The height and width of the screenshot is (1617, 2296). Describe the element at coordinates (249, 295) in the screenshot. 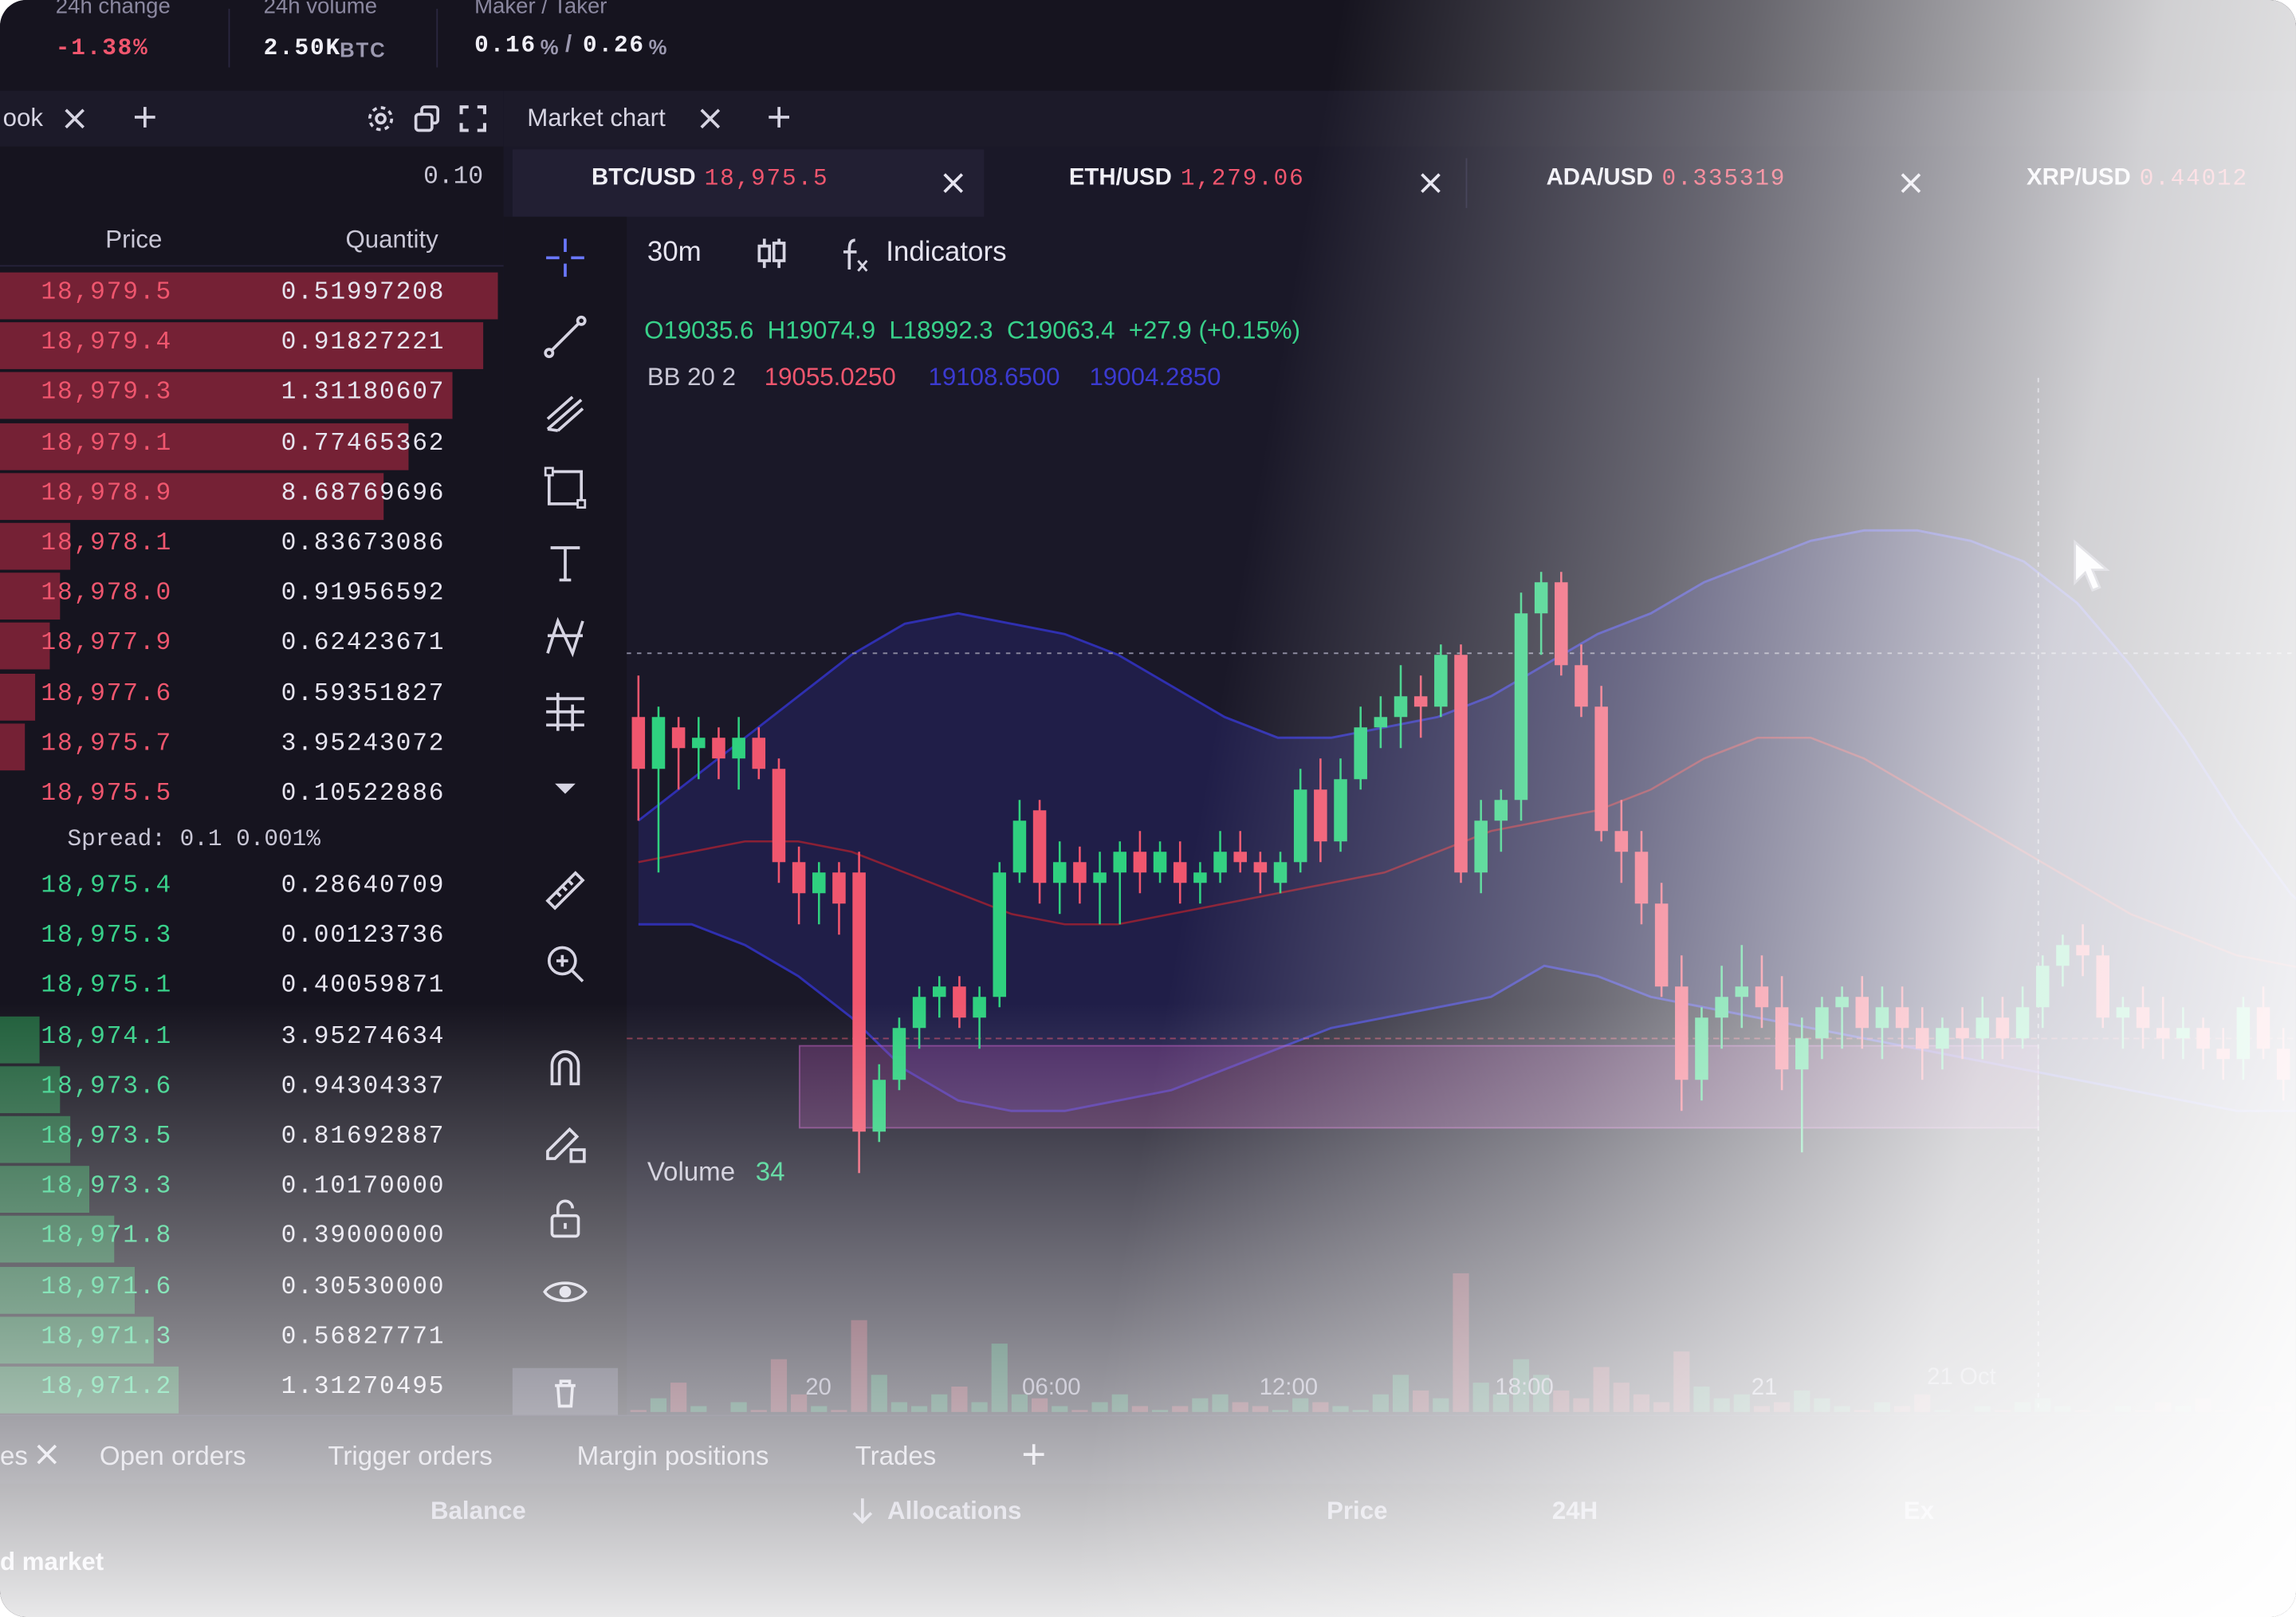

I see `ask-row: 18,979.5 0.51997208` at that location.